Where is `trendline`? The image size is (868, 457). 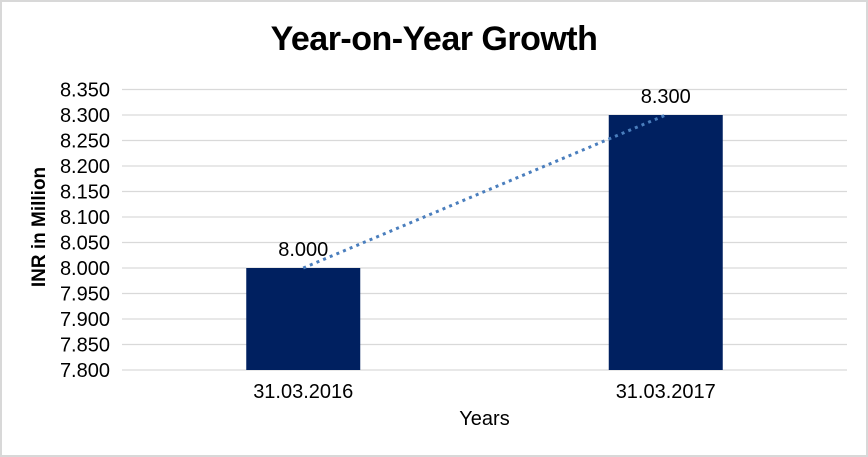
trendline is located at coordinates (484, 191).